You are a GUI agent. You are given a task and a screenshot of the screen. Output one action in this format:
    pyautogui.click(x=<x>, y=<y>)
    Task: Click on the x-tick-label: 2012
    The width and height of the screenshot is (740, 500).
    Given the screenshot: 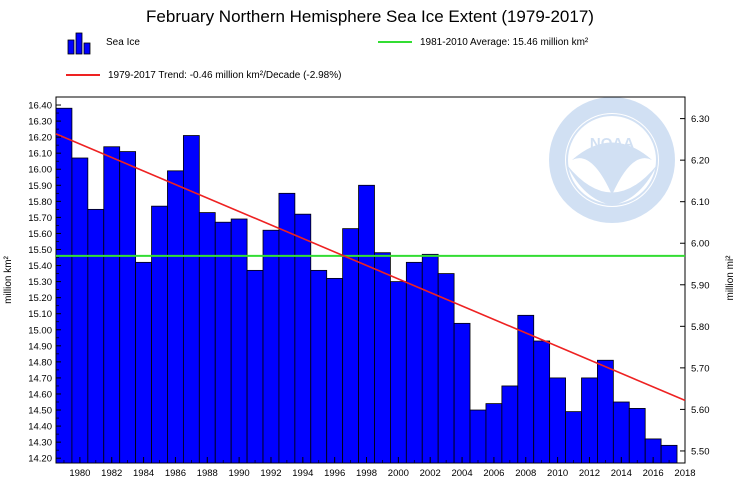 What is the action you would take?
    pyautogui.click(x=589, y=473)
    